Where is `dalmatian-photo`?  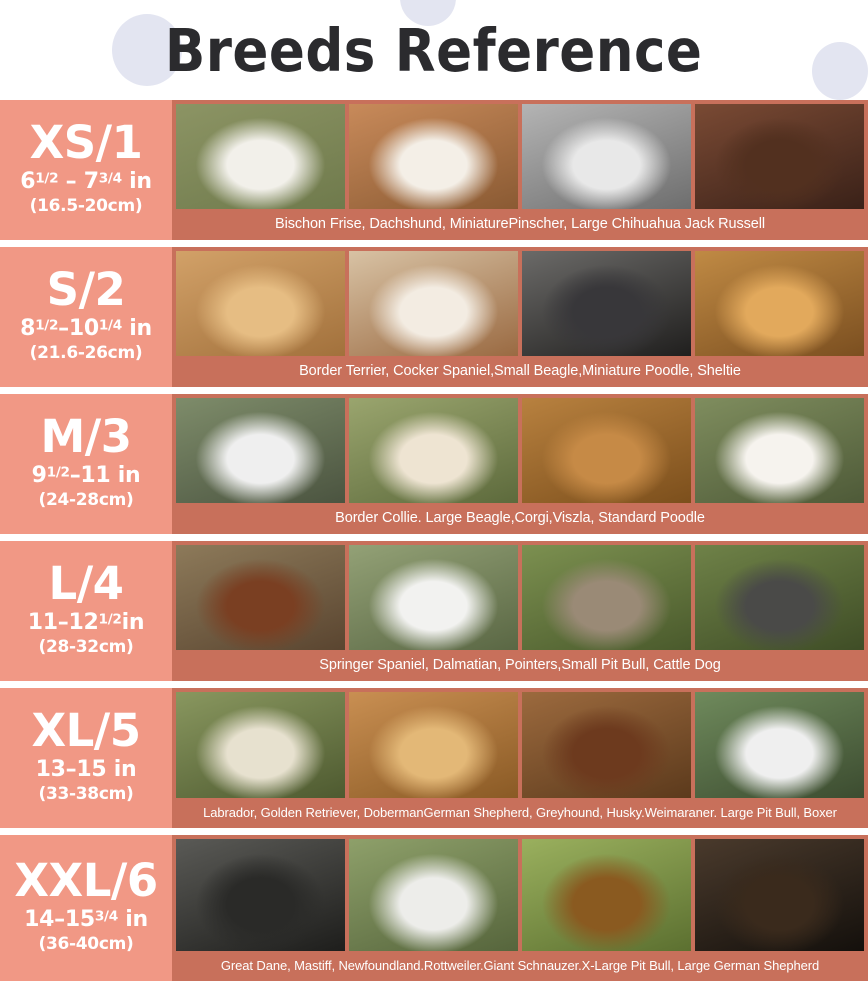 dalmatian-photo is located at coordinates (433, 597).